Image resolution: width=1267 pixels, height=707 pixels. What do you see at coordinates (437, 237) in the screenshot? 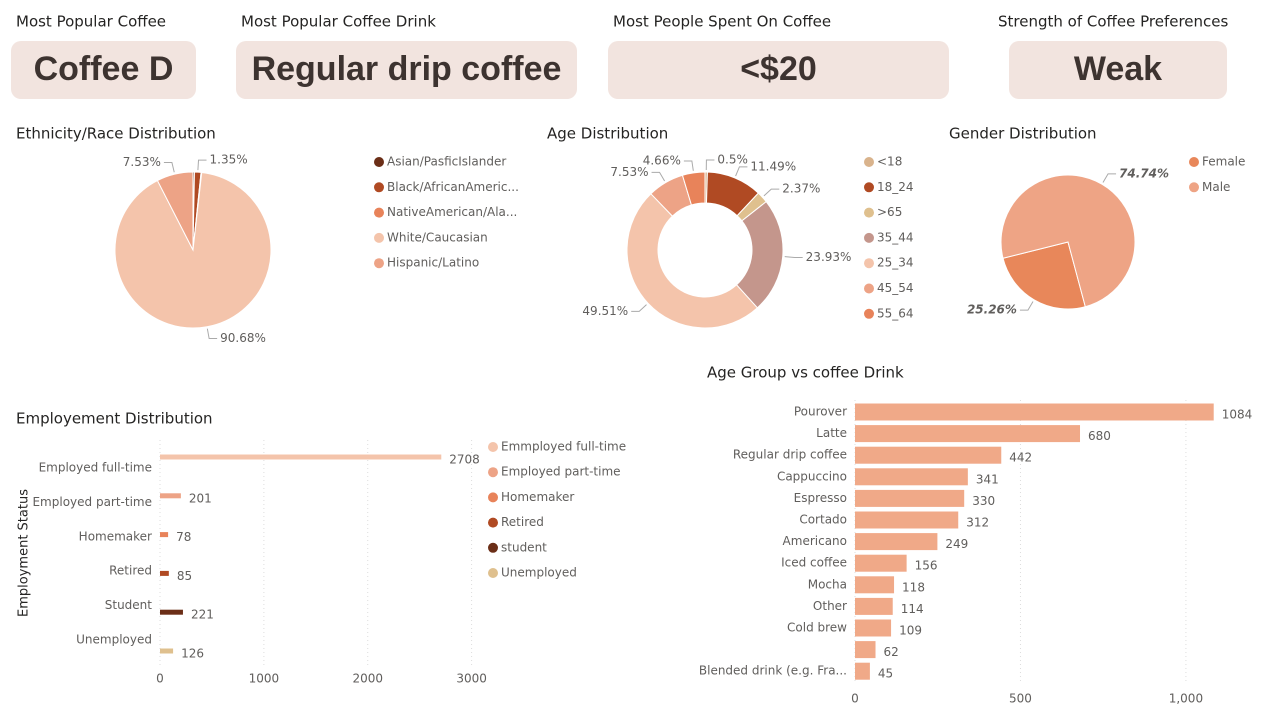
I see `legend-label: White/Caucasian` at bounding box center [437, 237].